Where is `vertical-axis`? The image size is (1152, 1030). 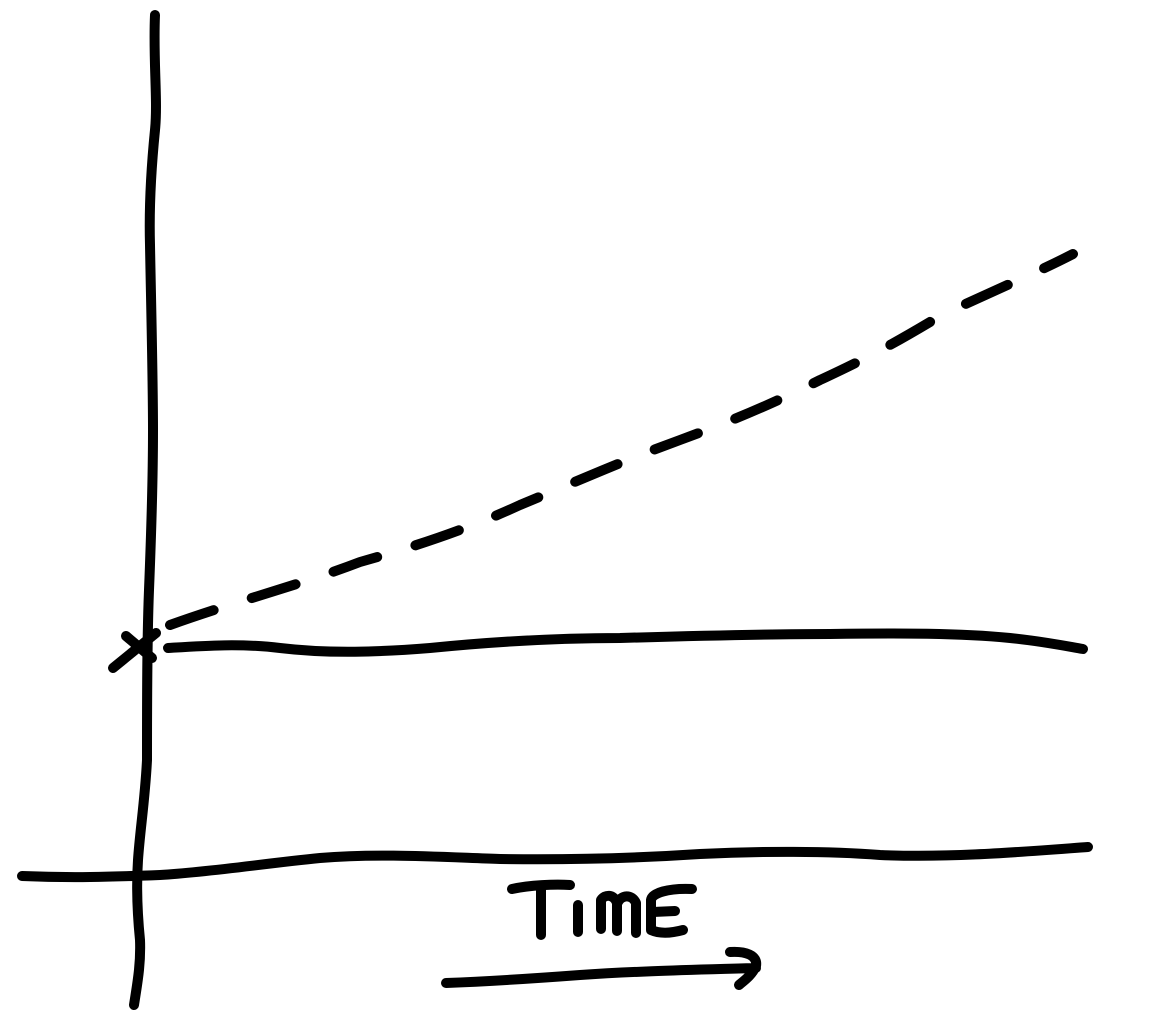 vertical-axis is located at coordinates (145, 510).